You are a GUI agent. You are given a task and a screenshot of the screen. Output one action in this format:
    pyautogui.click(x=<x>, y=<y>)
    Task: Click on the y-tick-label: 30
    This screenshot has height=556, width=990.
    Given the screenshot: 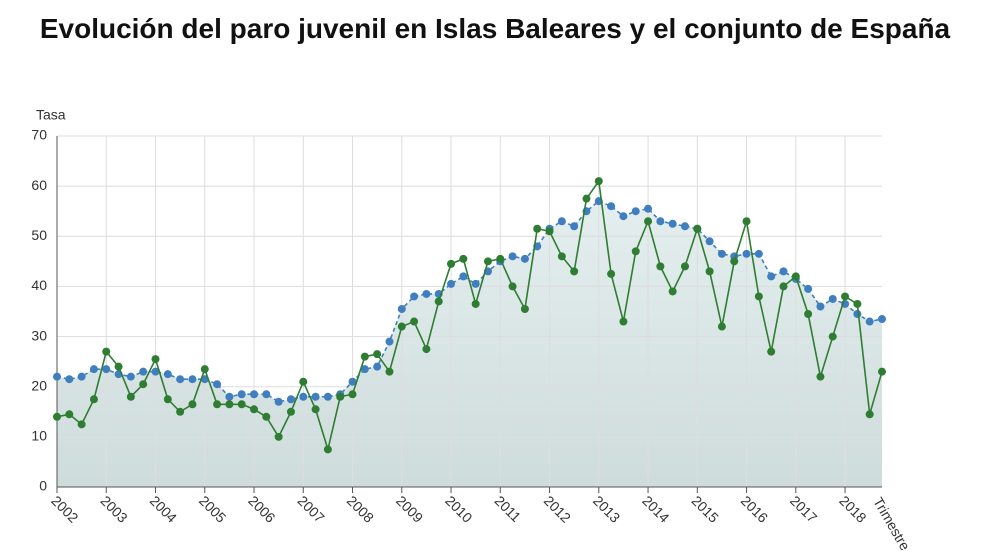 What is the action you would take?
    pyautogui.click(x=39, y=335)
    